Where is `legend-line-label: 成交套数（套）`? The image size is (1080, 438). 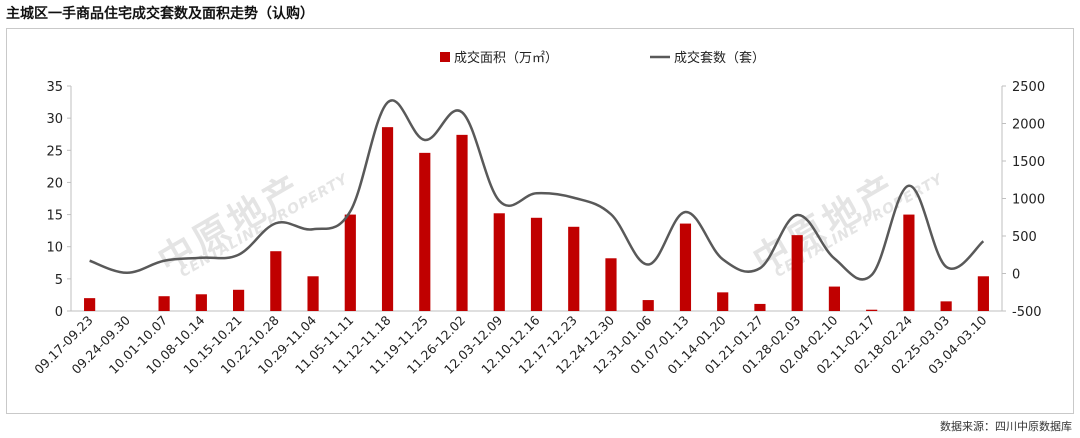 legend-line-label: 成交套数（套） is located at coordinates (719, 58).